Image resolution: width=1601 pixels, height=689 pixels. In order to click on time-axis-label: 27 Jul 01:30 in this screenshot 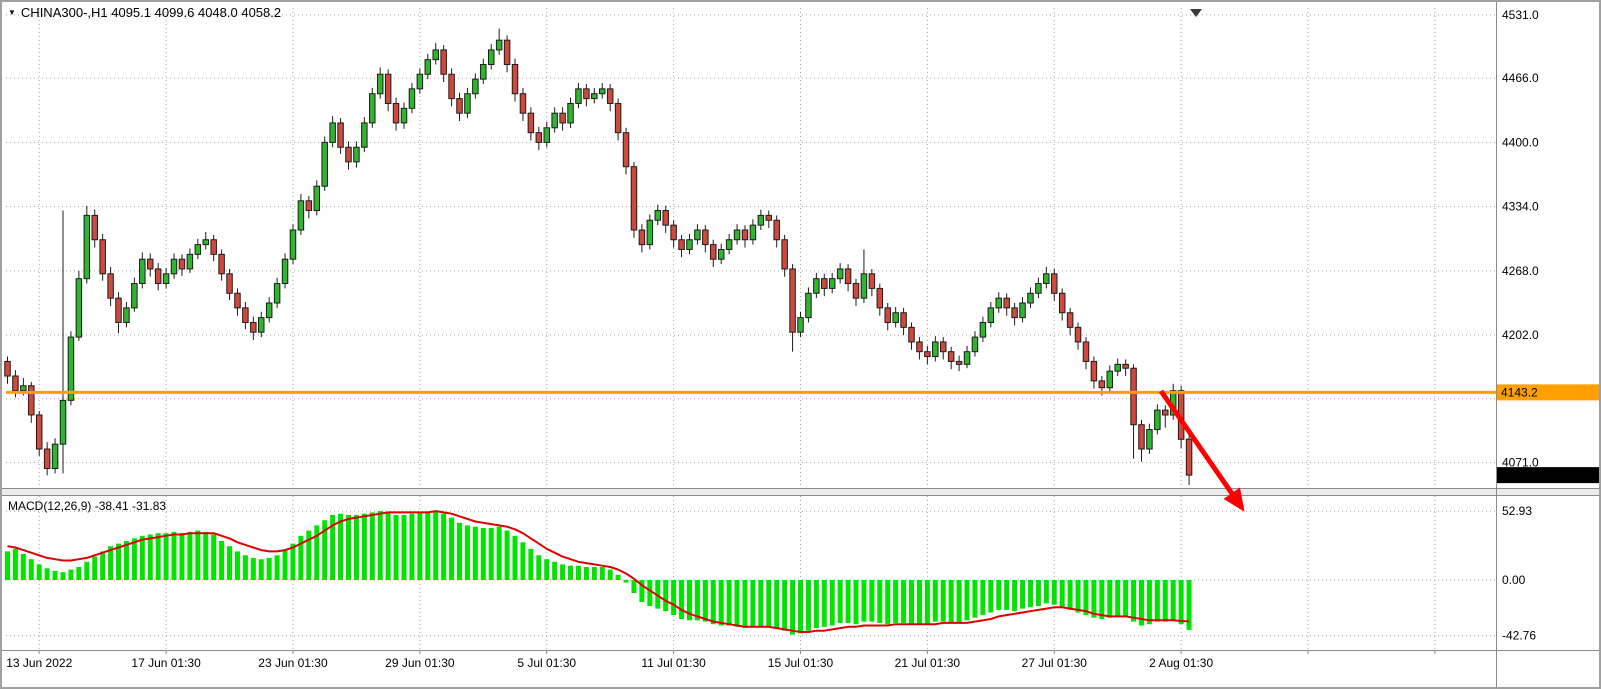, I will do `click(1055, 663)`.